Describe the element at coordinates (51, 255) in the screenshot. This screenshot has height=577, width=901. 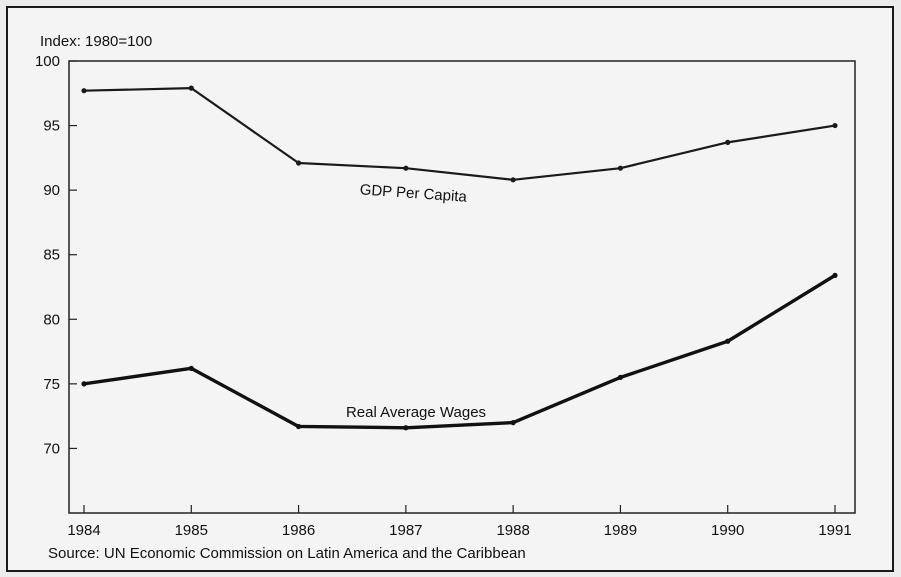
I see `y-tick-label: 85` at that location.